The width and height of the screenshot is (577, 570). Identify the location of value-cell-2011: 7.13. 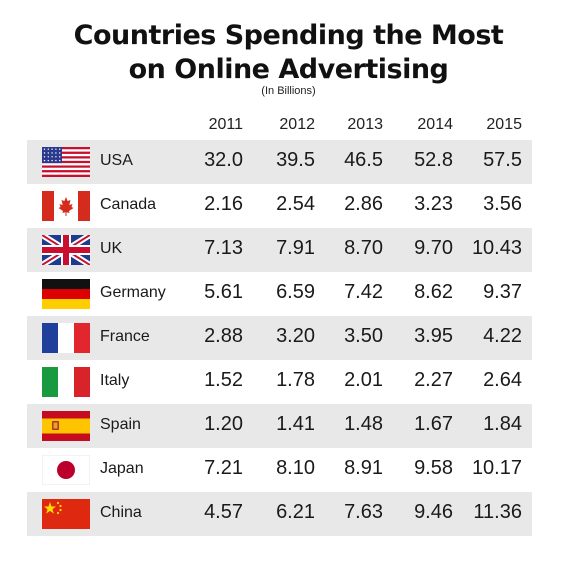
(223, 248).